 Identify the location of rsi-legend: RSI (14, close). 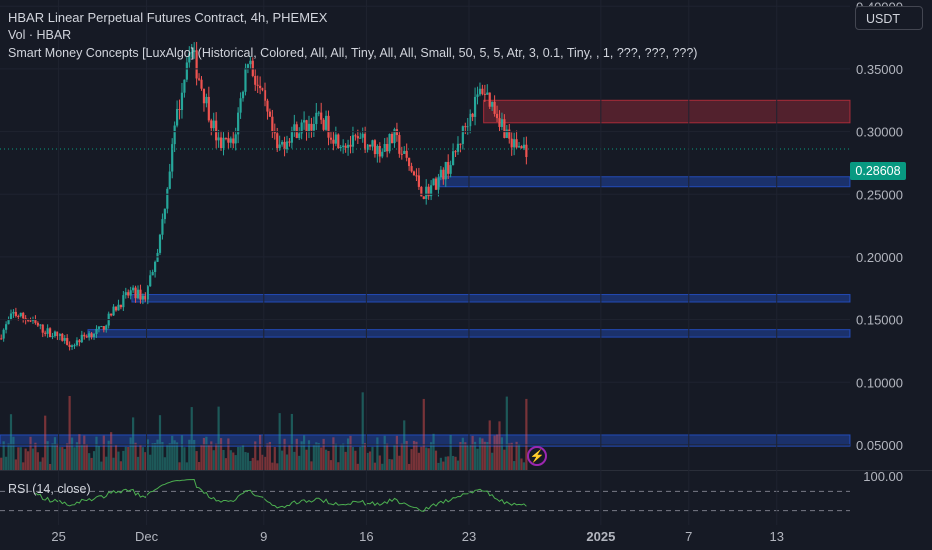
(49, 489).